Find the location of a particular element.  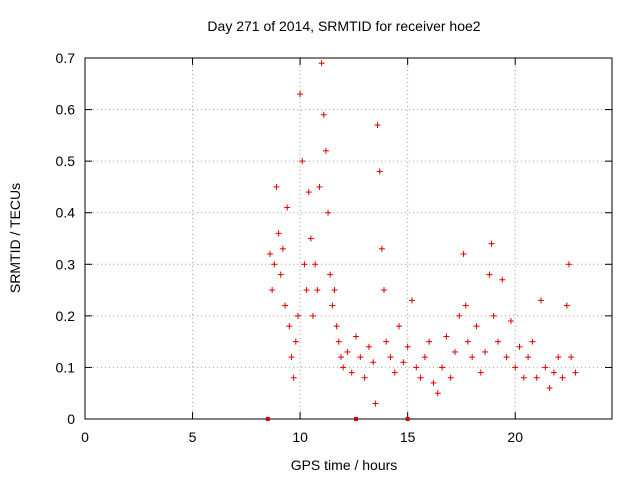

y-tick-label: 0.5 is located at coordinates (66, 161).